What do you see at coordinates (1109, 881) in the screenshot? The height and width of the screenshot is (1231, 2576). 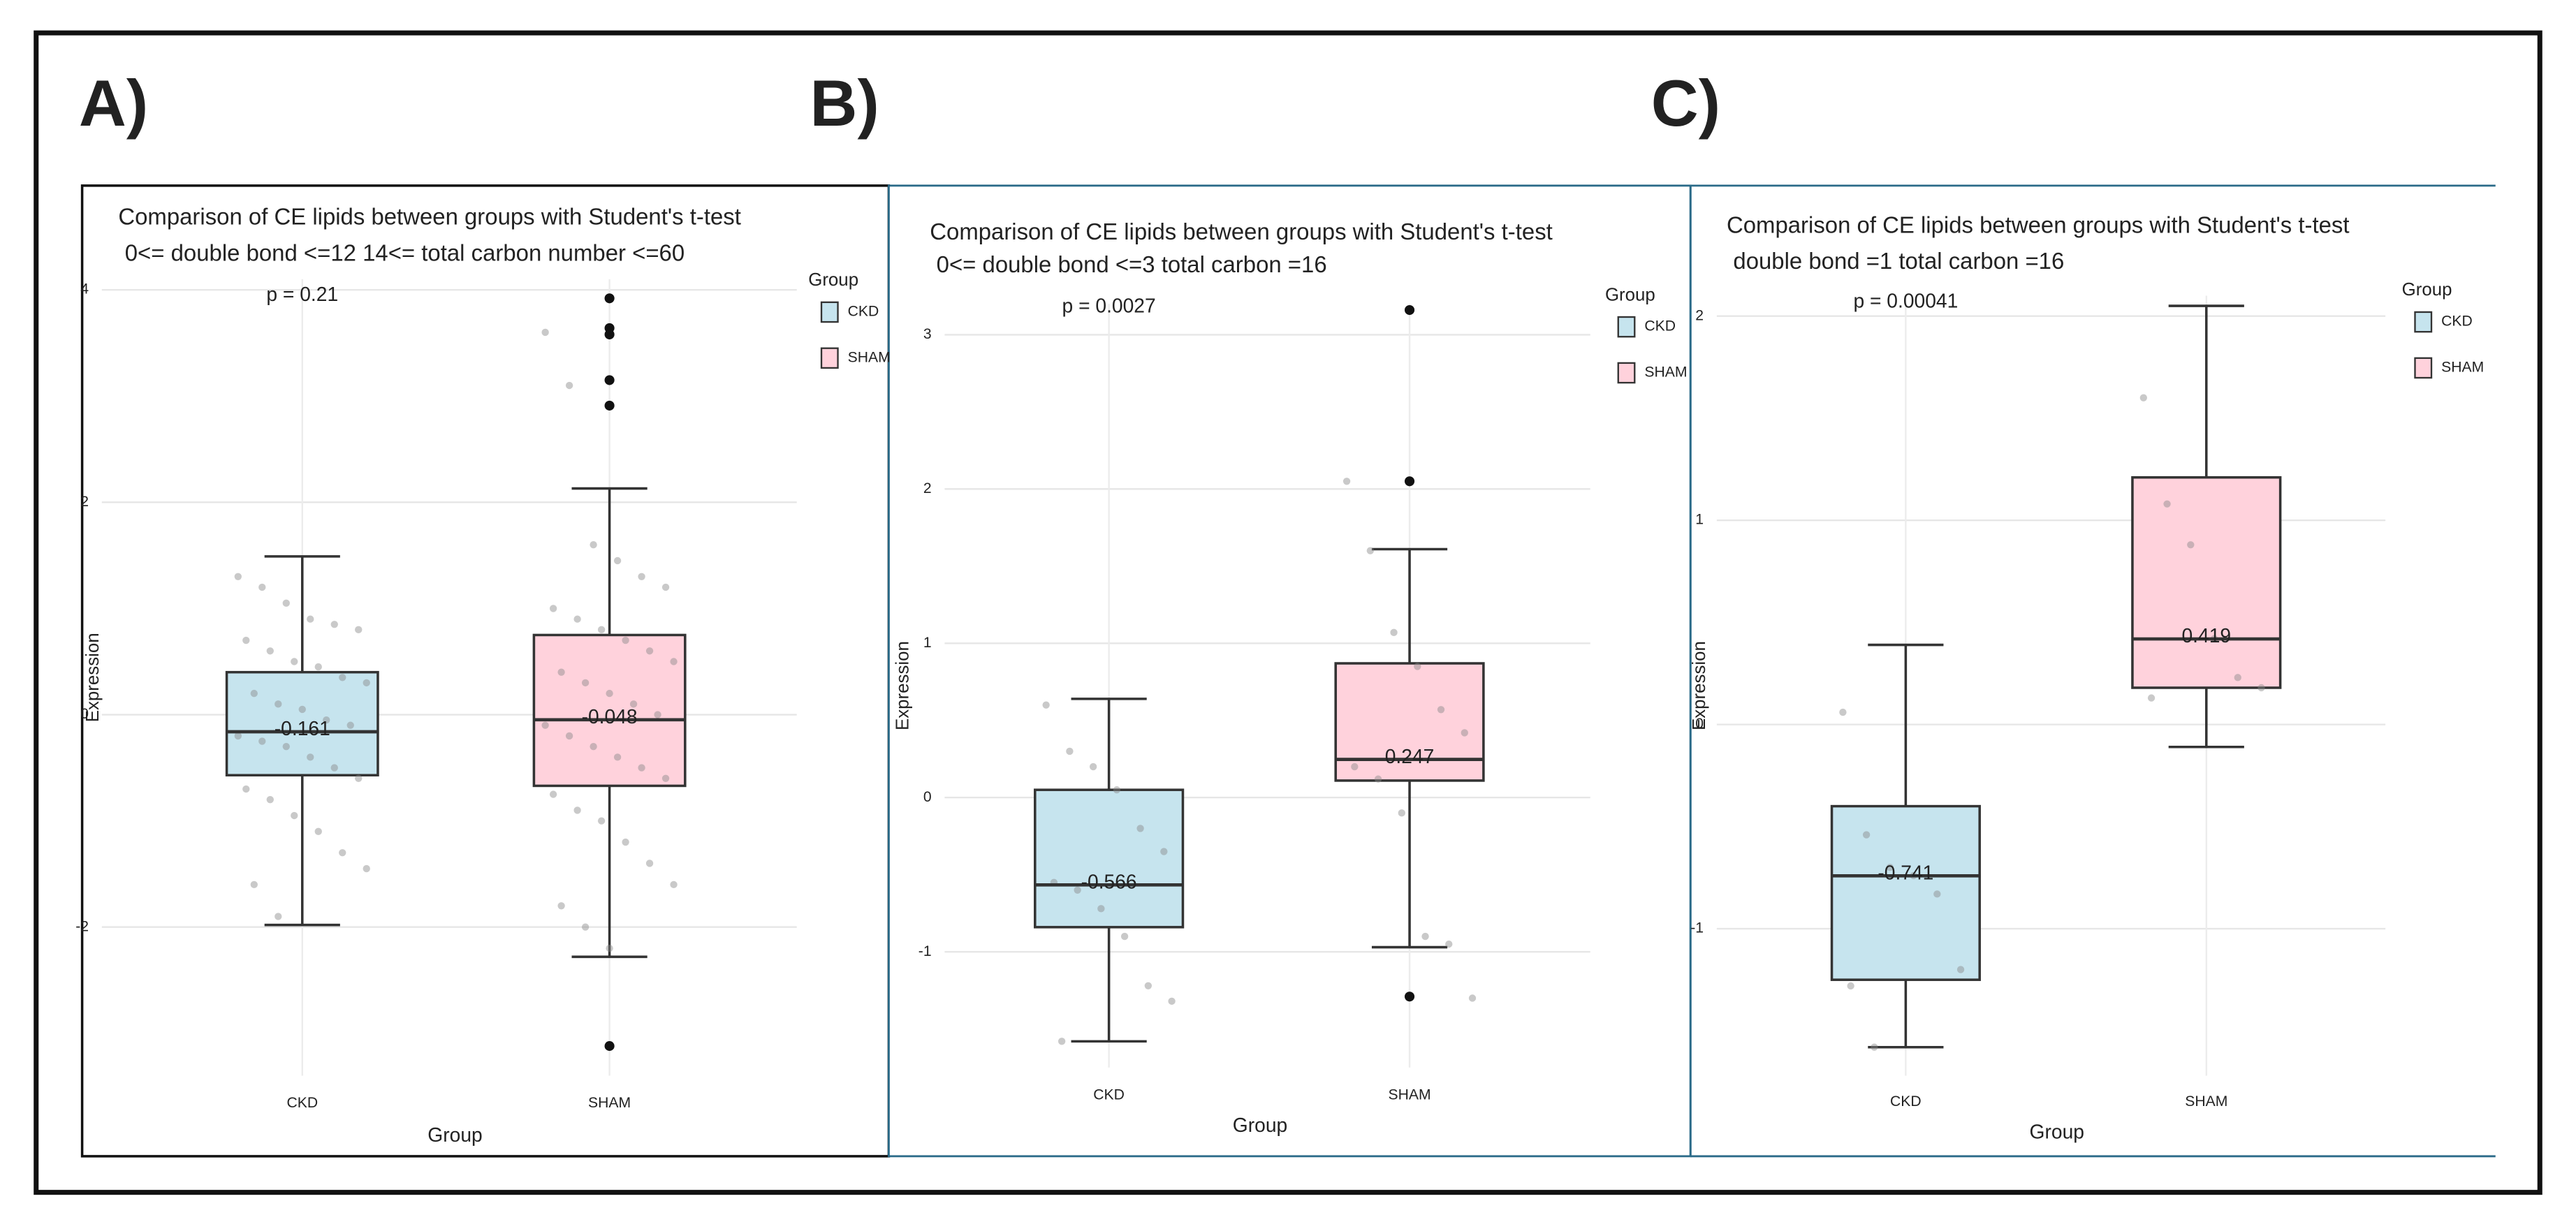 I see `median-label: -0.566` at bounding box center [1109, 881].